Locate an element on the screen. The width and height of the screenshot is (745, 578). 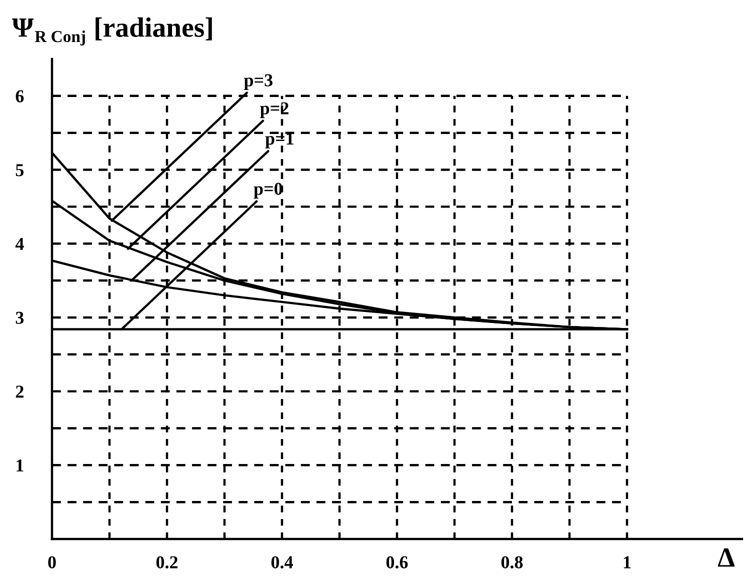
x-tick-label: 0.4 is located at coordinates (282, 562).